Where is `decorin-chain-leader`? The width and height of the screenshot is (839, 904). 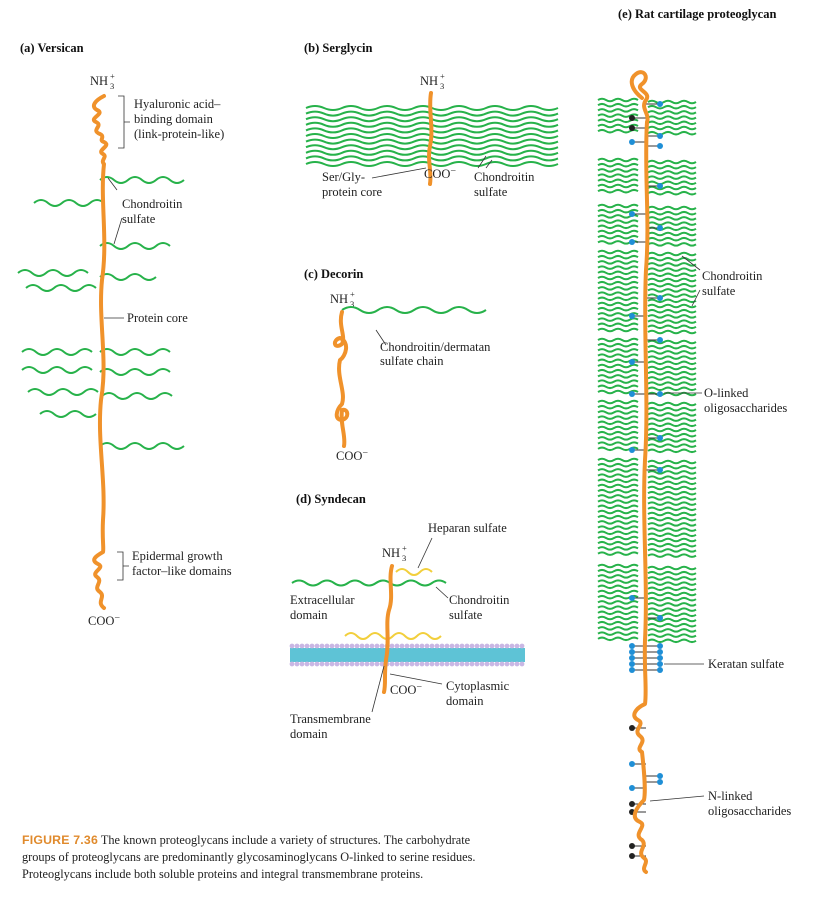
decorin-chain-leader is located at coordinates (381, 337).